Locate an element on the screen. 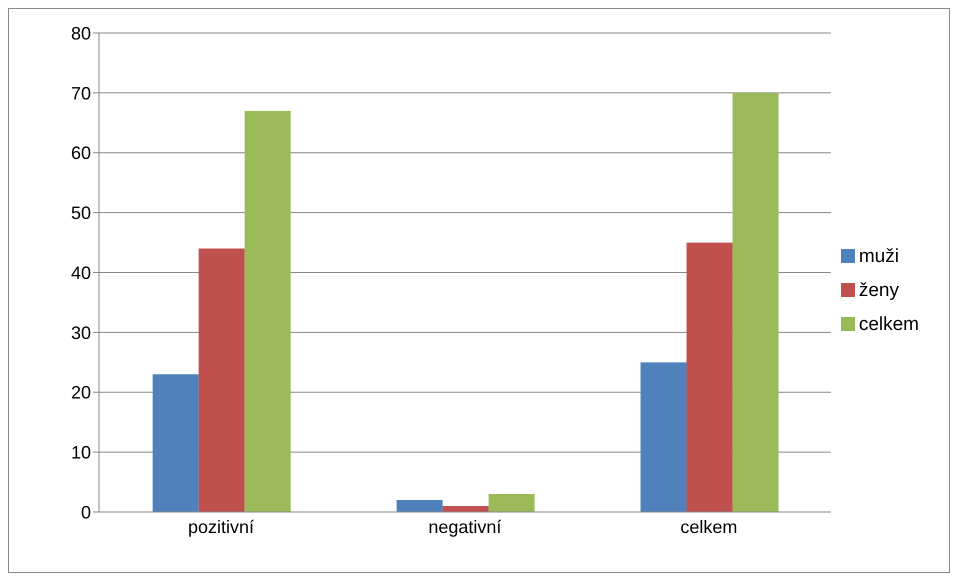 This screenshot has width=960, height=583. x-tick-label: celkem is located at coordinates (709, 526).